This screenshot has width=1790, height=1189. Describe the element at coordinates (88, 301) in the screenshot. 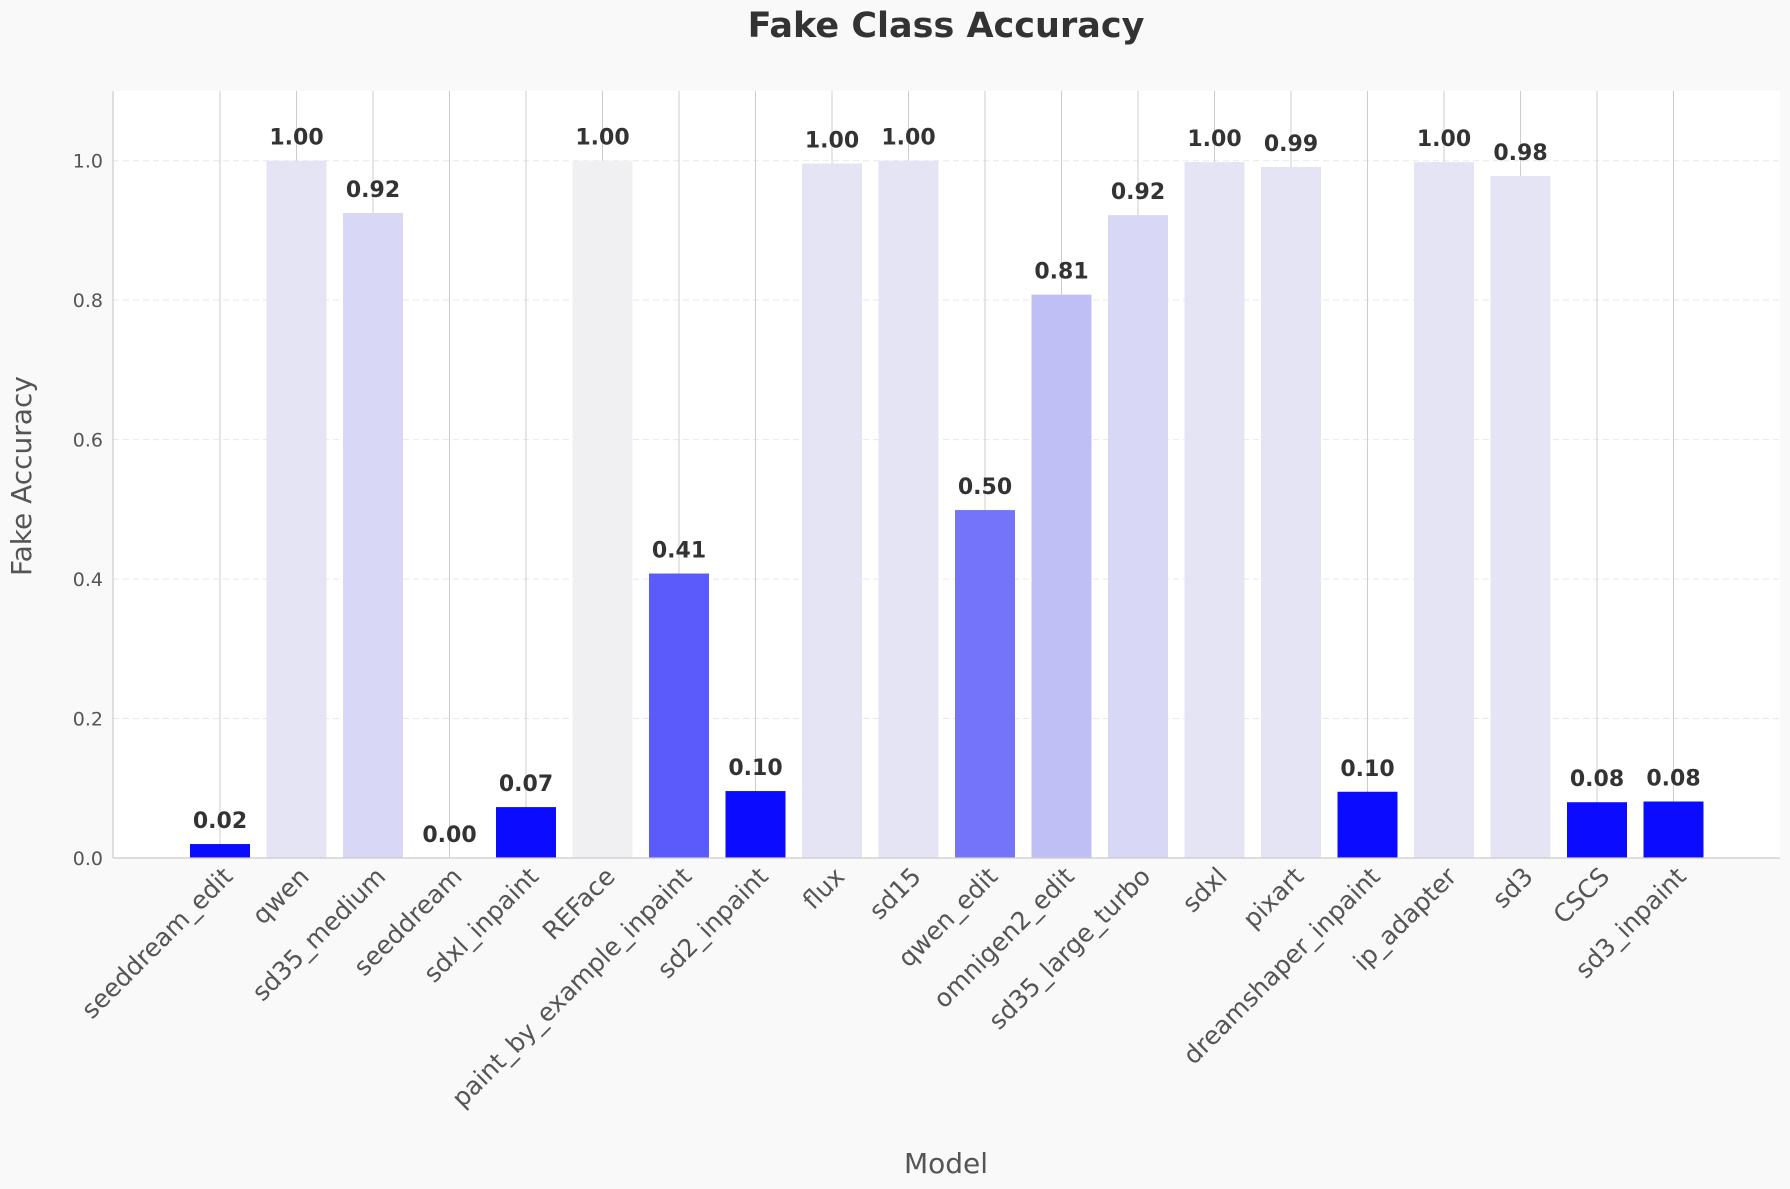

I see `y-tick-label: 0.8` at that location.